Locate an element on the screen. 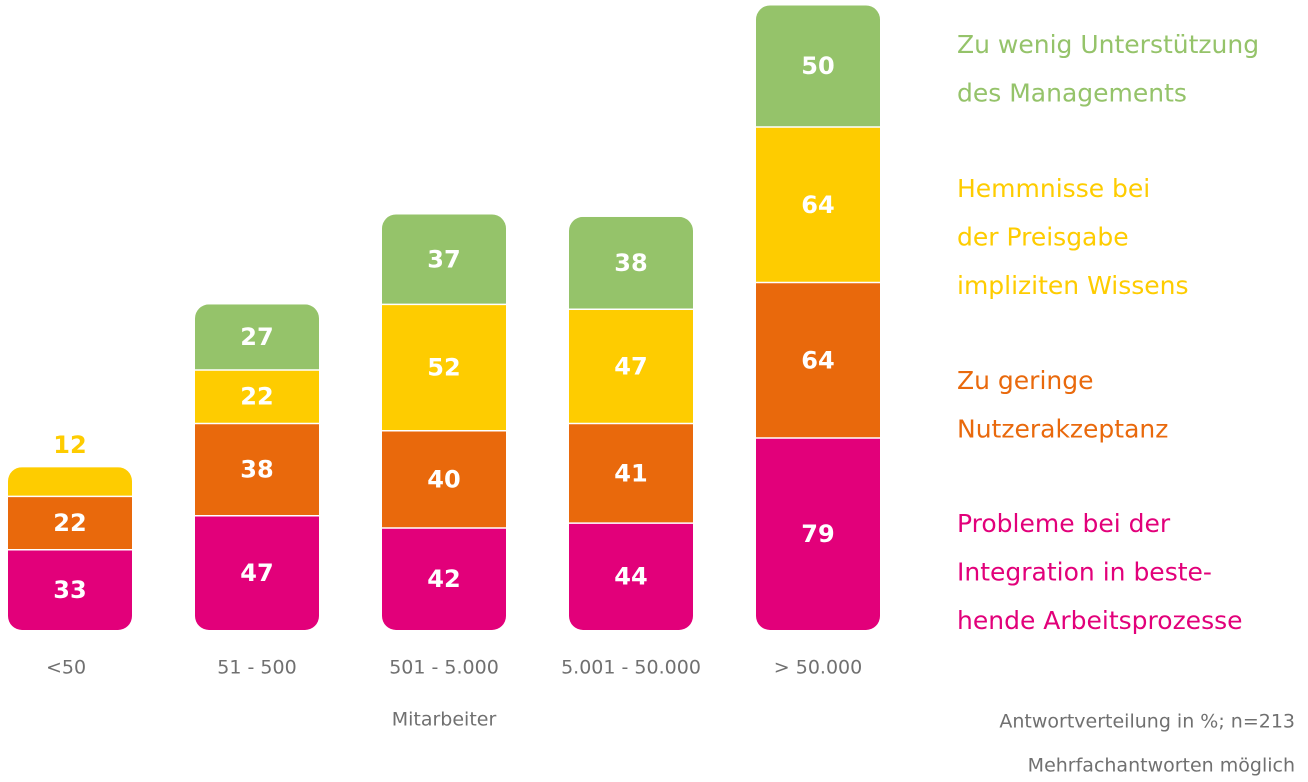  x-tick-label: > 50.000 is located at coordinates (818, 668).